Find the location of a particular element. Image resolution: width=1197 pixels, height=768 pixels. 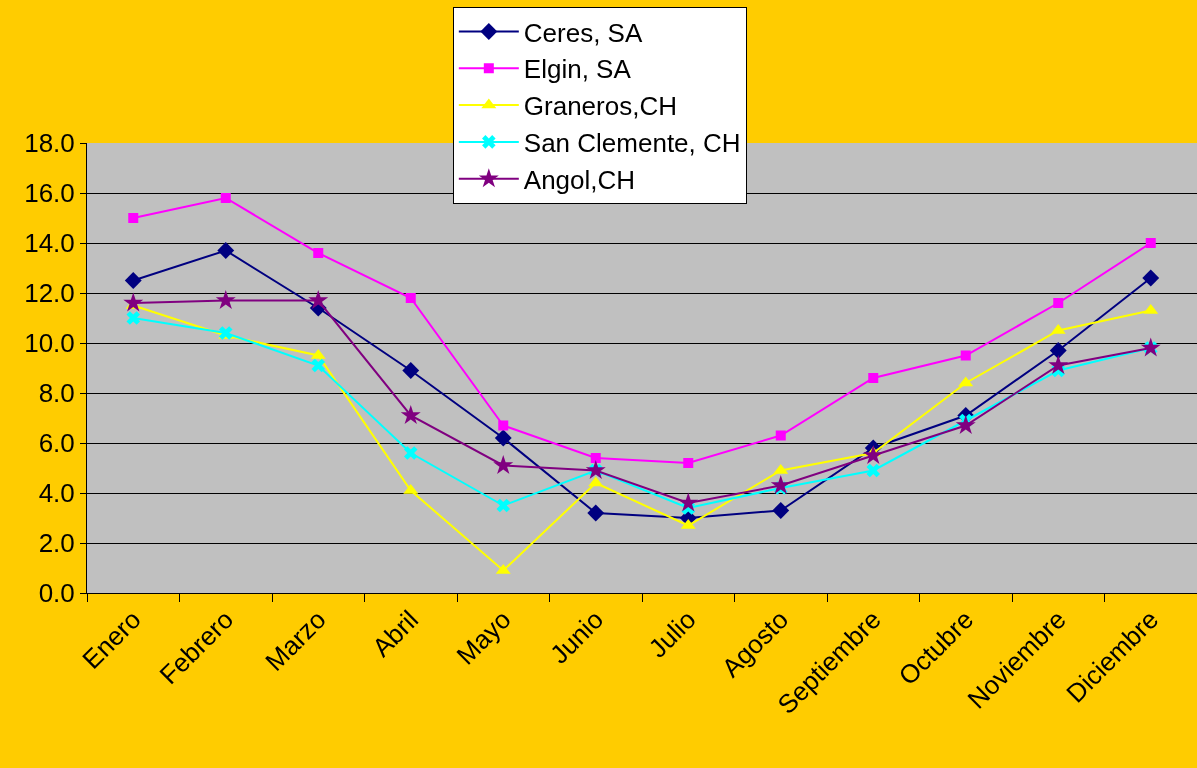

y-tick-label: 2.0 is located at coordinates (56, 543).